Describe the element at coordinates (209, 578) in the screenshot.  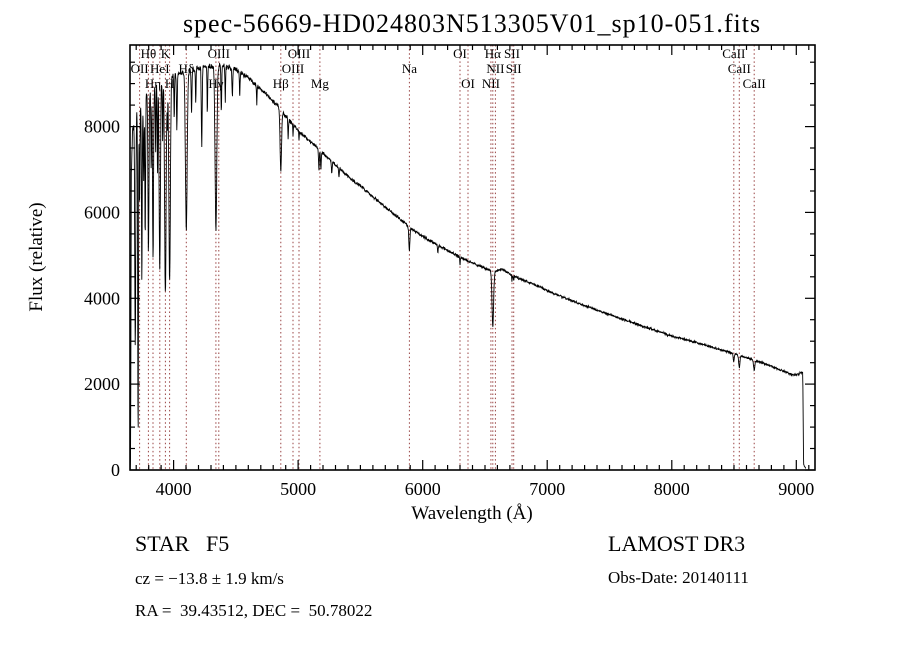
I see `radial-velocity-label: cz = −13.8 ± 1.9 km/s` at that location.